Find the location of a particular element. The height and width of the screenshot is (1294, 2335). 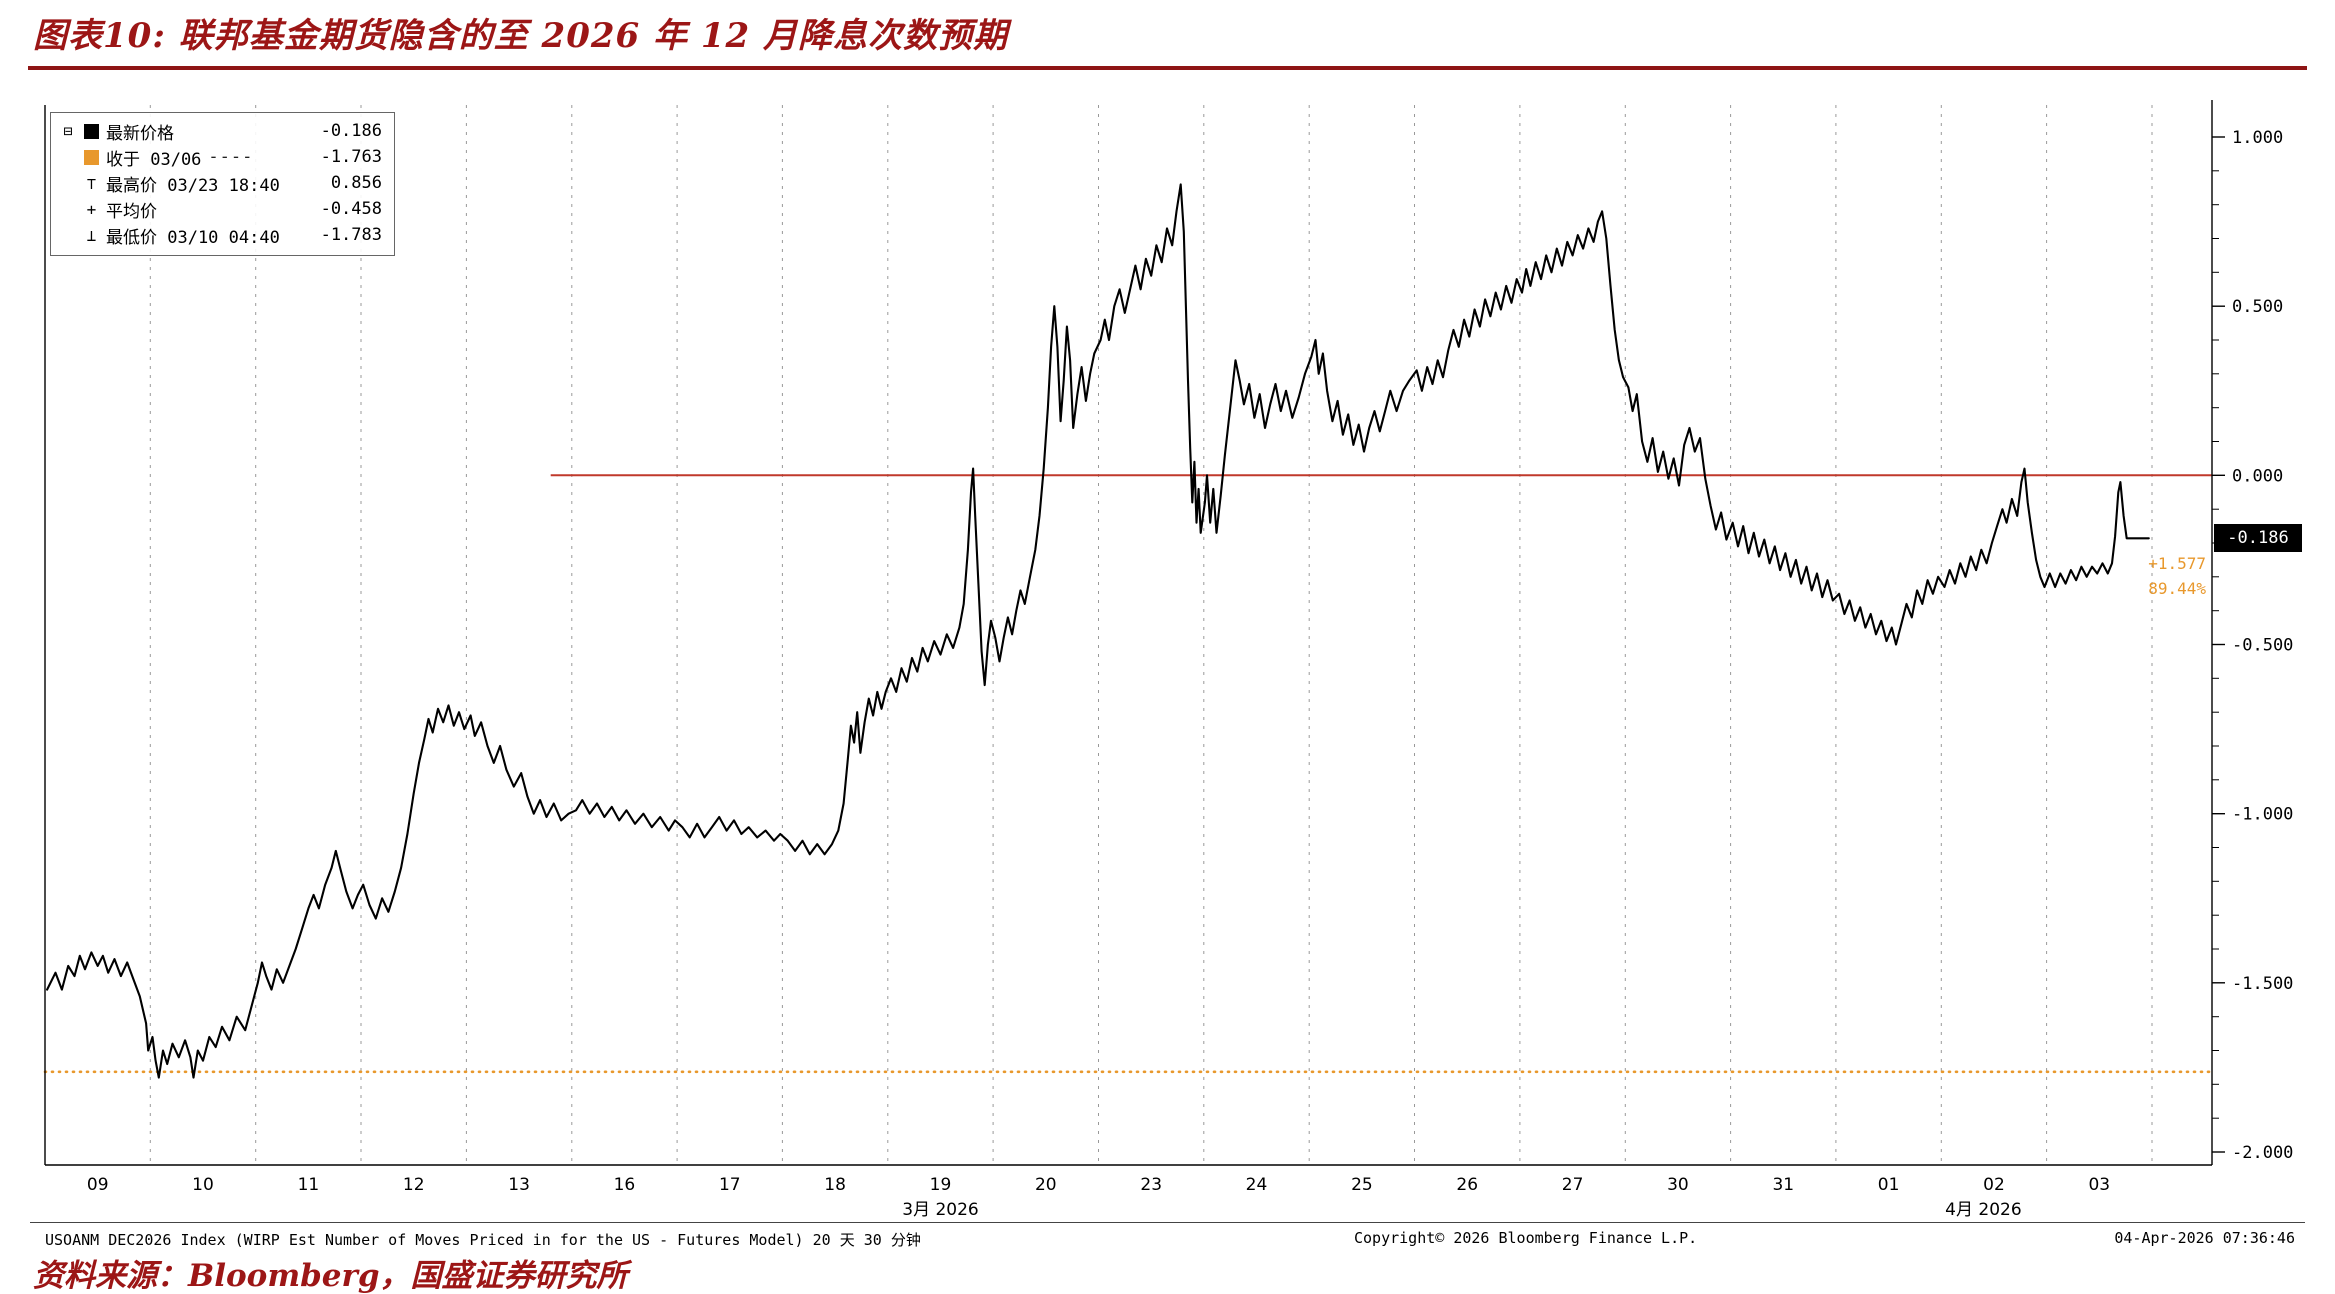

x-day-label: 25 is located at coordinates (1362, 1185).